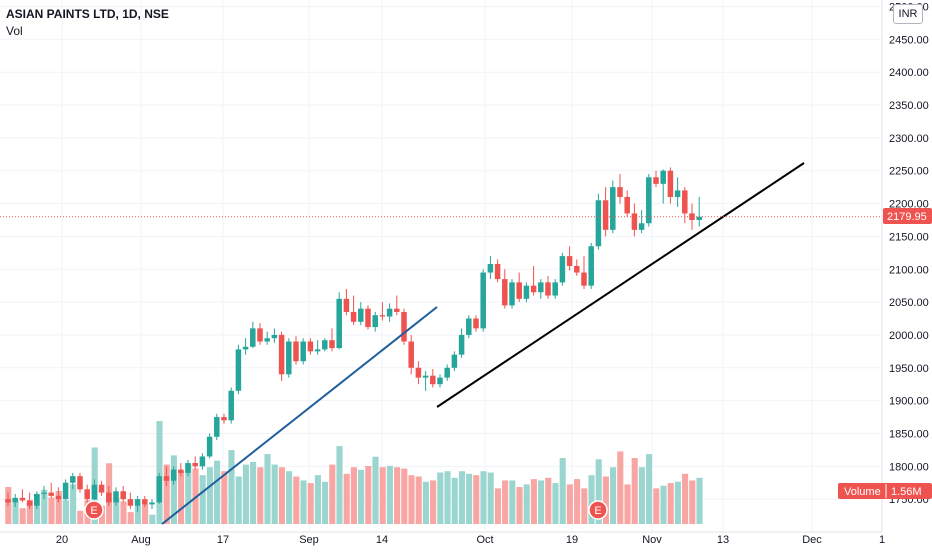 Image resolution: width=932 pixels, height=555 pixels. Describe the element at coordinates (442, 538) in the screenshot. I see `time-axis: 20 Aug 17 Sep 14 Oct 19 Nov 13 Dec 1` at that location.